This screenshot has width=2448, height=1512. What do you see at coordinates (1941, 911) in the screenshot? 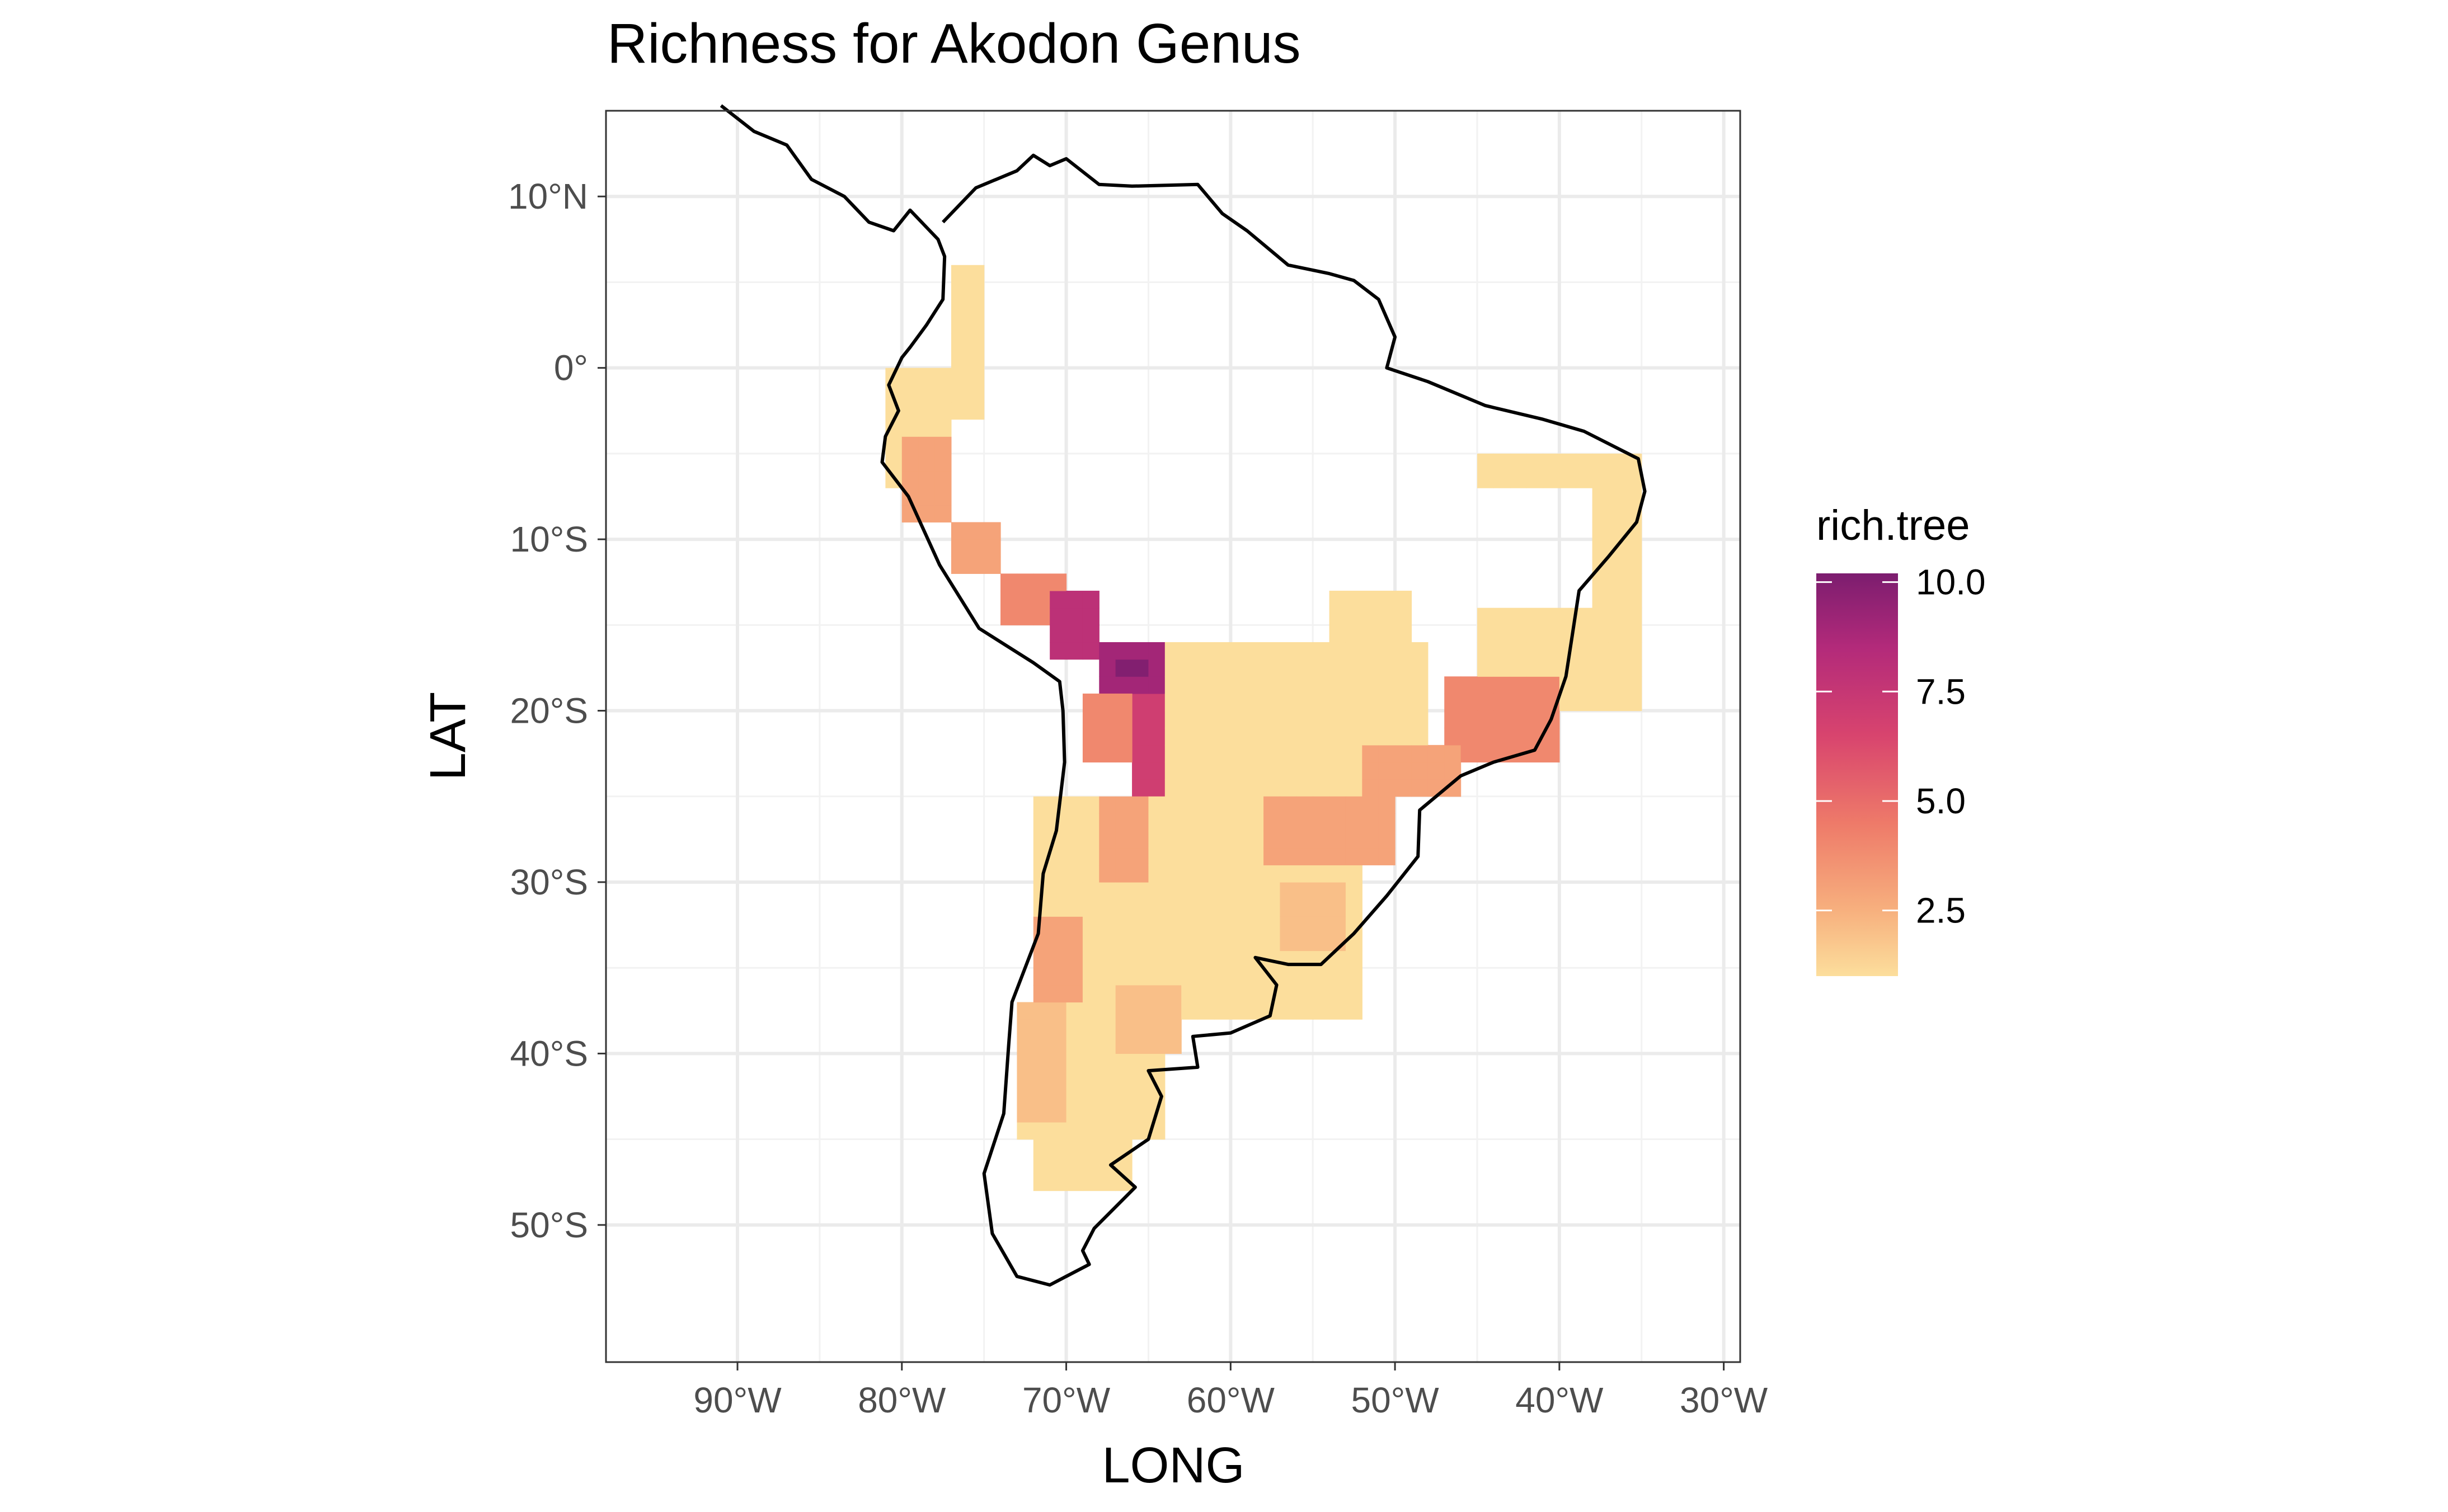
I see `legend-tick-label: 2.5` at bounding box center [1941, 911].